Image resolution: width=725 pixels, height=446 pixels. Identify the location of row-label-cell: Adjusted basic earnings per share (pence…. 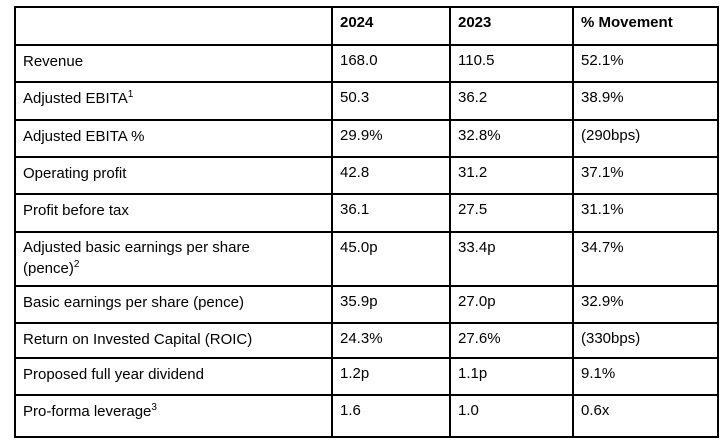
(173, 259).